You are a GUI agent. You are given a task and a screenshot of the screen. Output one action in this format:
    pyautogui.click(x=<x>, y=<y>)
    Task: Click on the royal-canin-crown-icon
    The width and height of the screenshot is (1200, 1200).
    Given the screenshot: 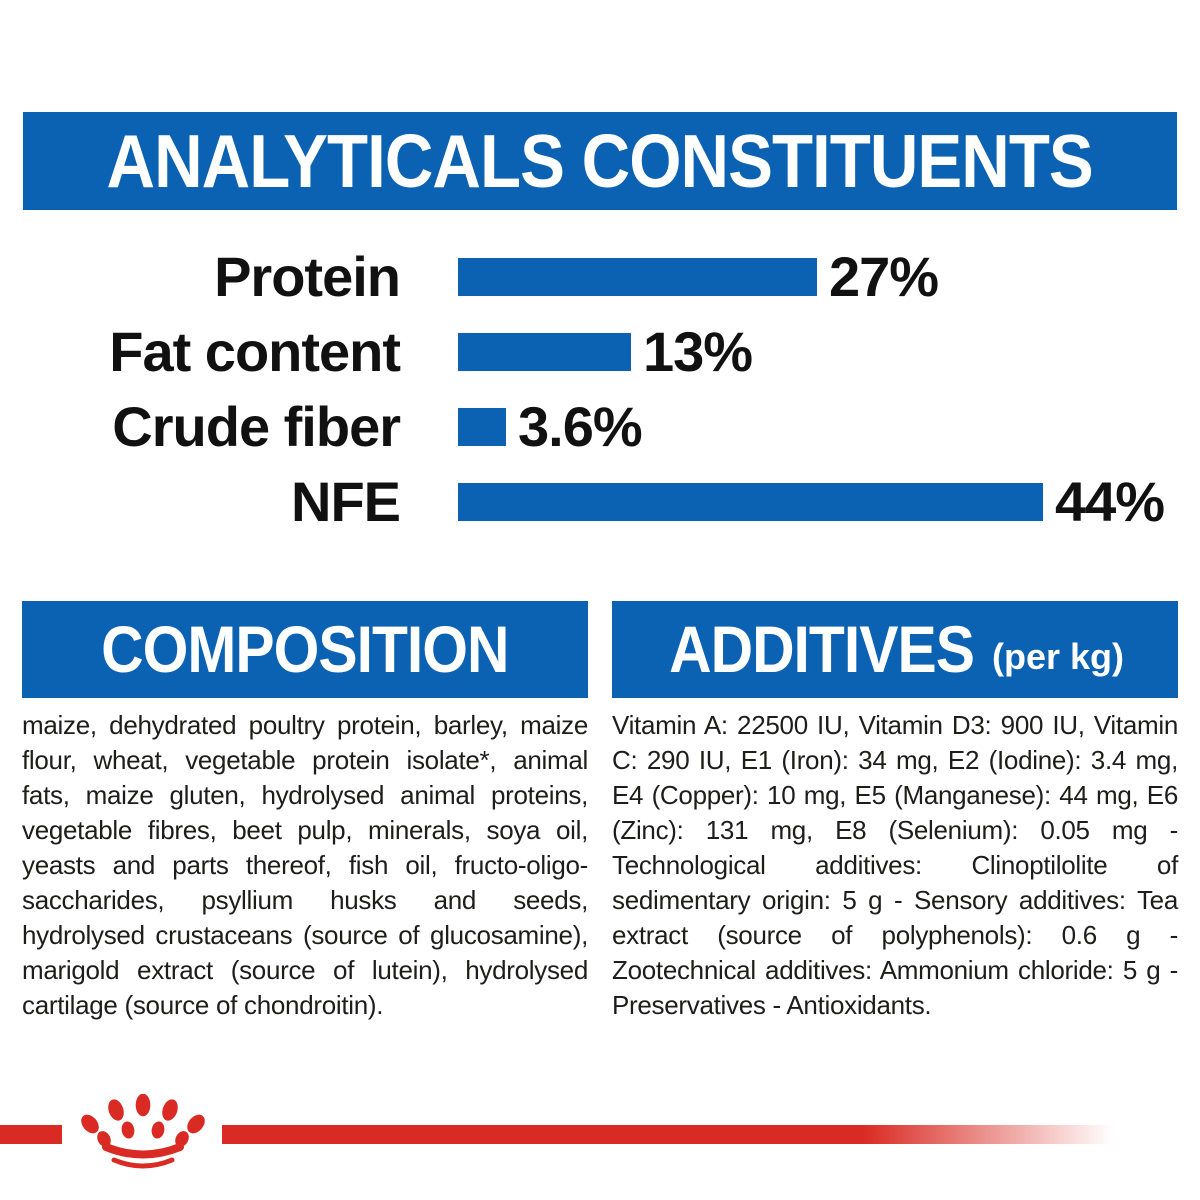 What is the action you would take?
    pyautogui.click(x=143, y=1131)
    